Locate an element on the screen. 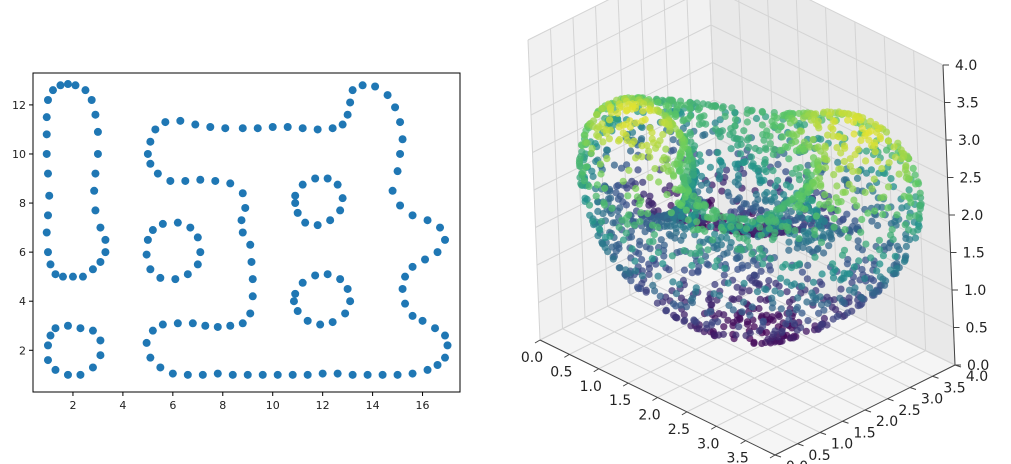 The width and height of the screenshot is (1011, 464). y-tick-label: 2 is located at coordinates (22, 350).